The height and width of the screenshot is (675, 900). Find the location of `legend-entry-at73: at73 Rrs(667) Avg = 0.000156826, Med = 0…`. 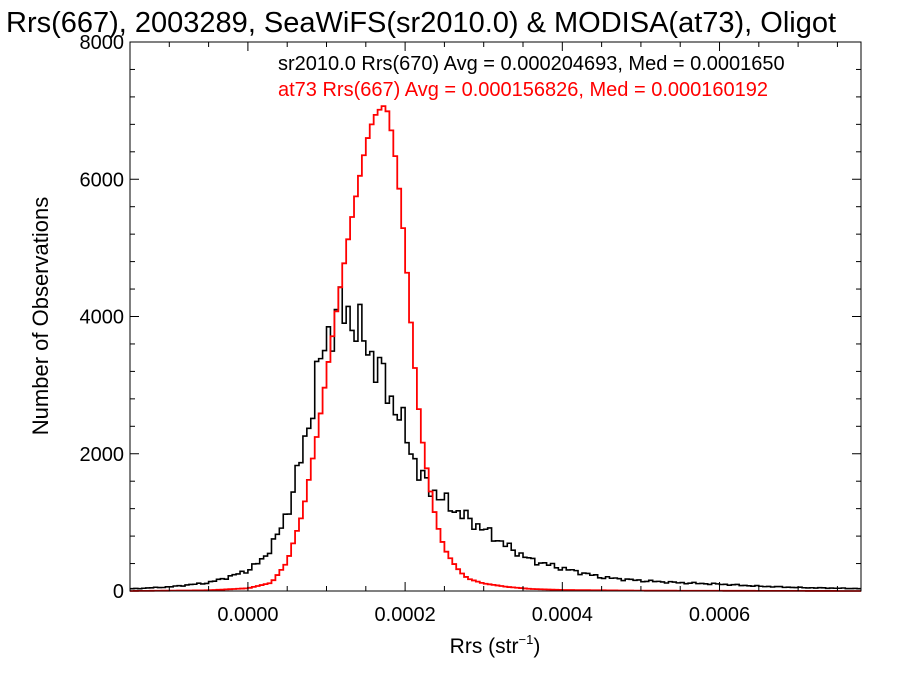

legend-entry-at73: at73 Rrs(667) Avg = 0.000156826, Med = 0… is located at coordinates (523, 90).